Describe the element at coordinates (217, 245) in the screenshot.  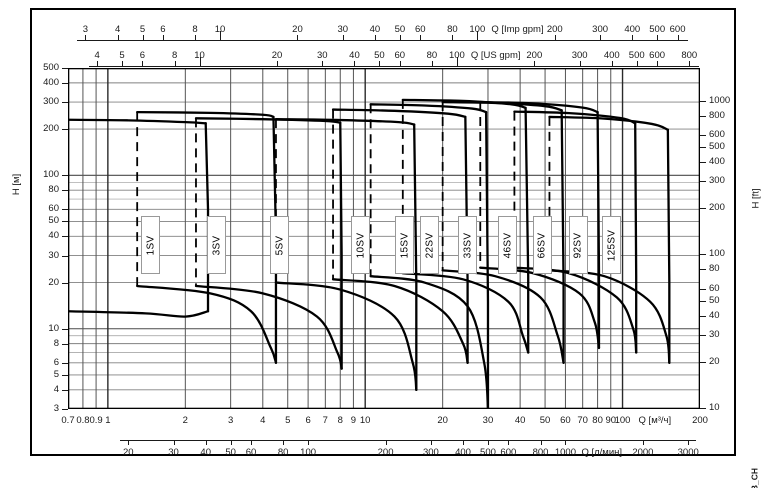
I see `model-label-3sv: 3SV` at that location.